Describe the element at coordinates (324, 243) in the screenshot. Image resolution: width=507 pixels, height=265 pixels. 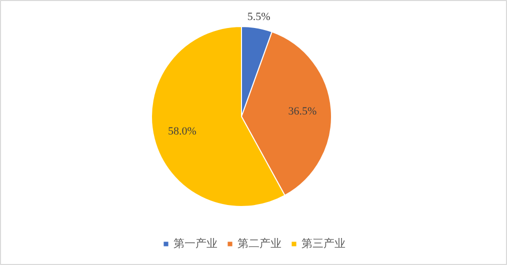
I see `legend-label: 第三产业` at that location.